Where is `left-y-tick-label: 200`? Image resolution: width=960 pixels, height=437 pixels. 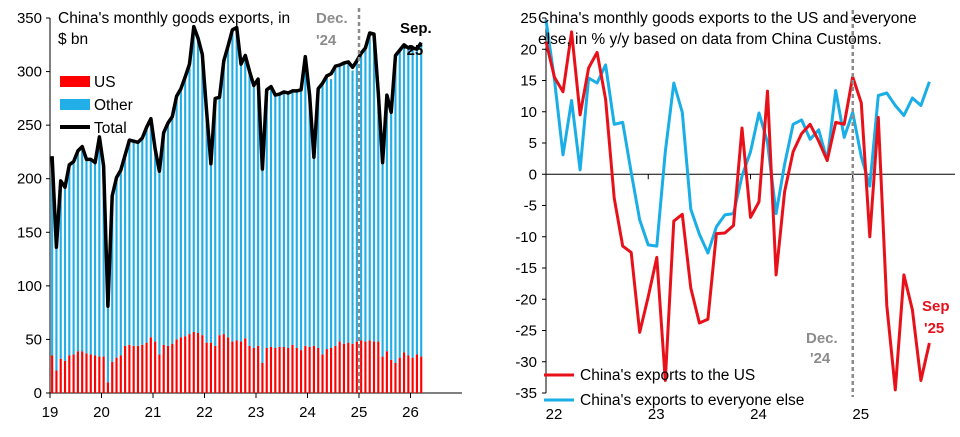 left-y-tick-label: 200 is located at coordinates (29, 179).